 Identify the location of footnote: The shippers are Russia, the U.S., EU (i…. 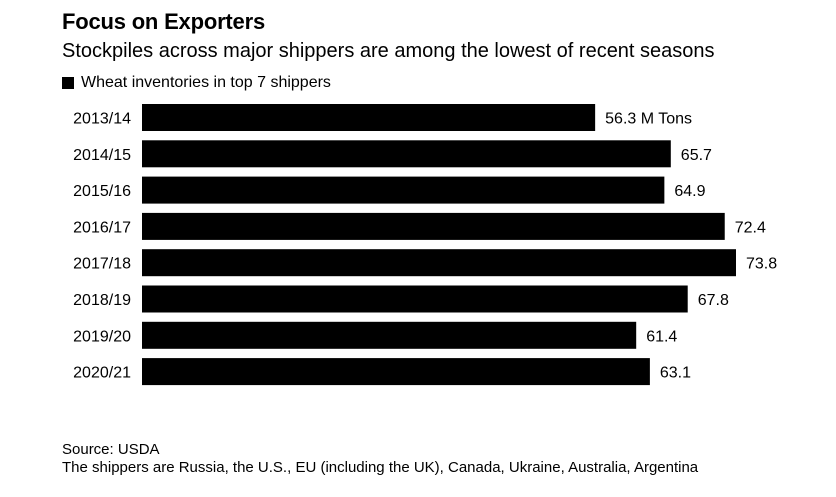
(380, 467).